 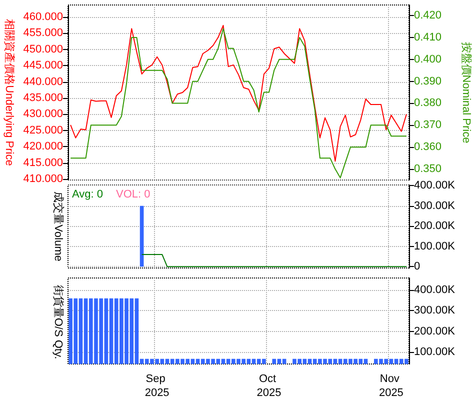 I want to click on y-tick-label: 445.000, so click(x=43, y=66).